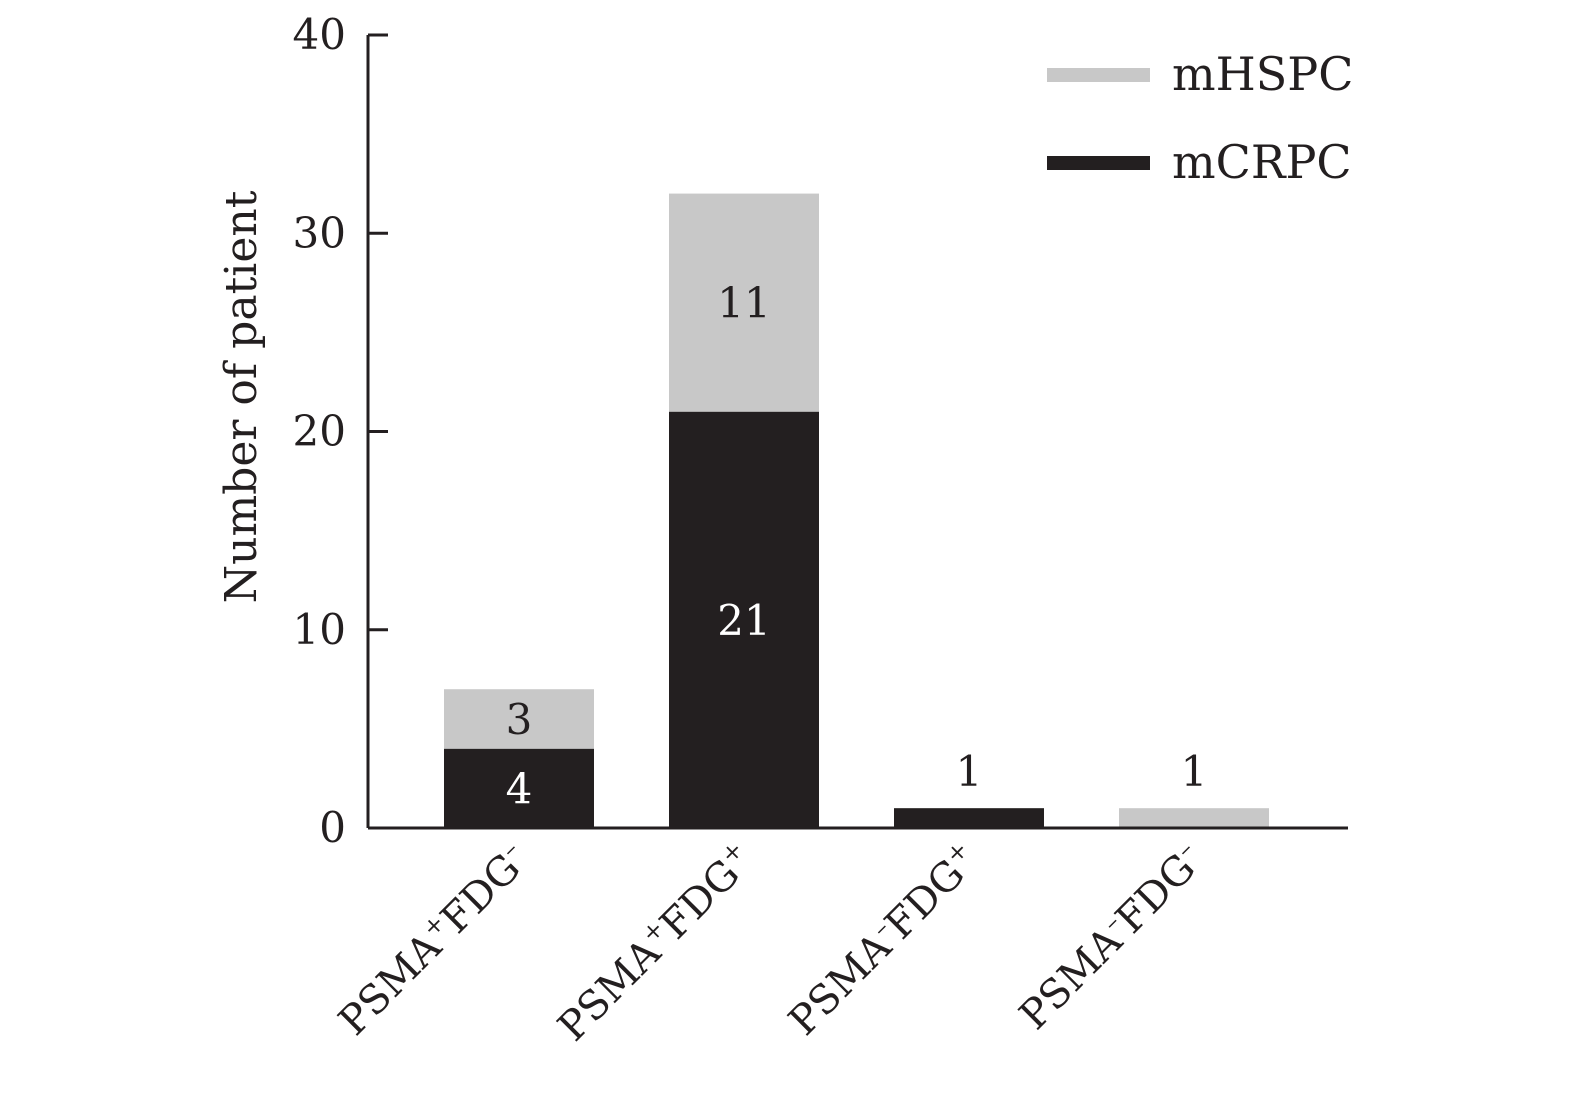 The width and height of the screenshot is (1575, 1101). I want to click on y-tick-label-3: 30, so click(319, 232).